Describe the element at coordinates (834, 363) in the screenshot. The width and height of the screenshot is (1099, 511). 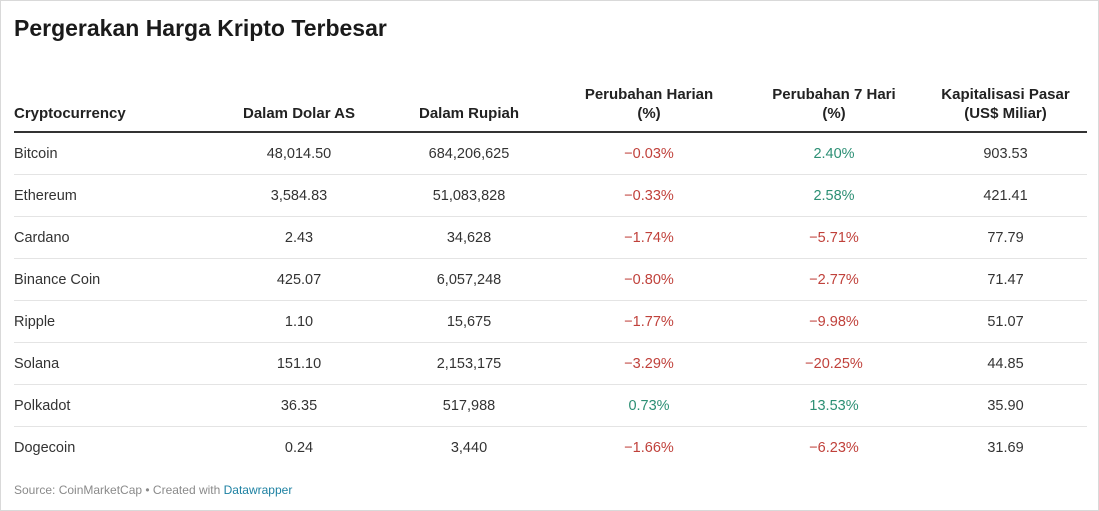
I see `cell-weekly-change: −20.25%` at that location.